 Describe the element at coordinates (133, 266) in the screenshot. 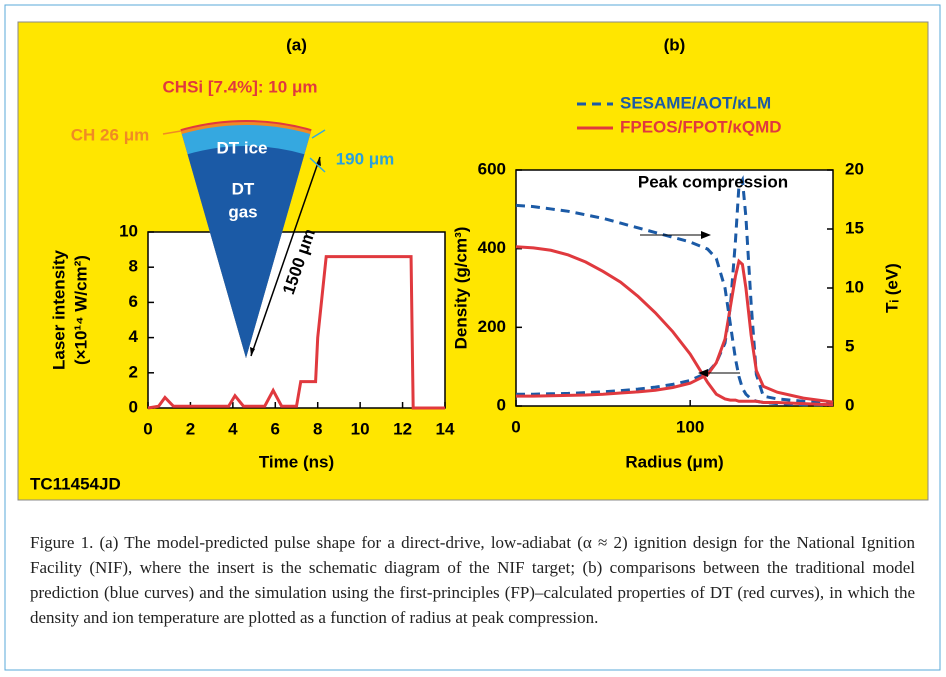

I see `y-tick-label: 8` at that location.